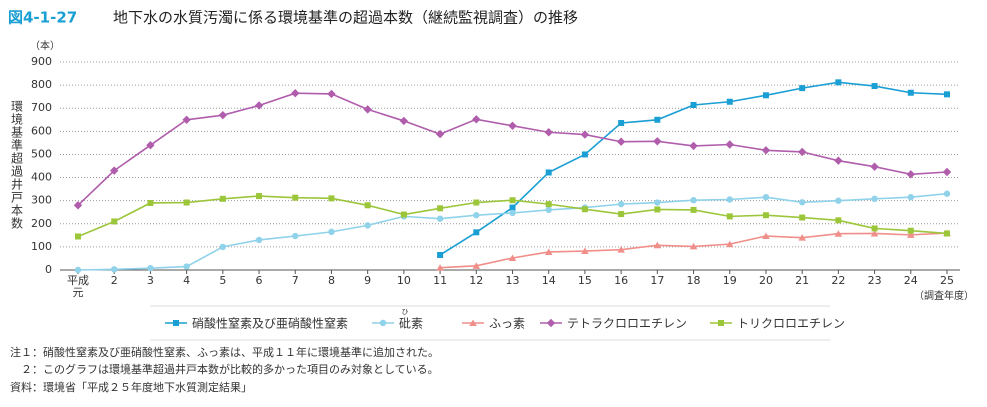 This screenshot has width=987, height=407. I want to click on x-tick-label: 平成元, so click(78, 286).